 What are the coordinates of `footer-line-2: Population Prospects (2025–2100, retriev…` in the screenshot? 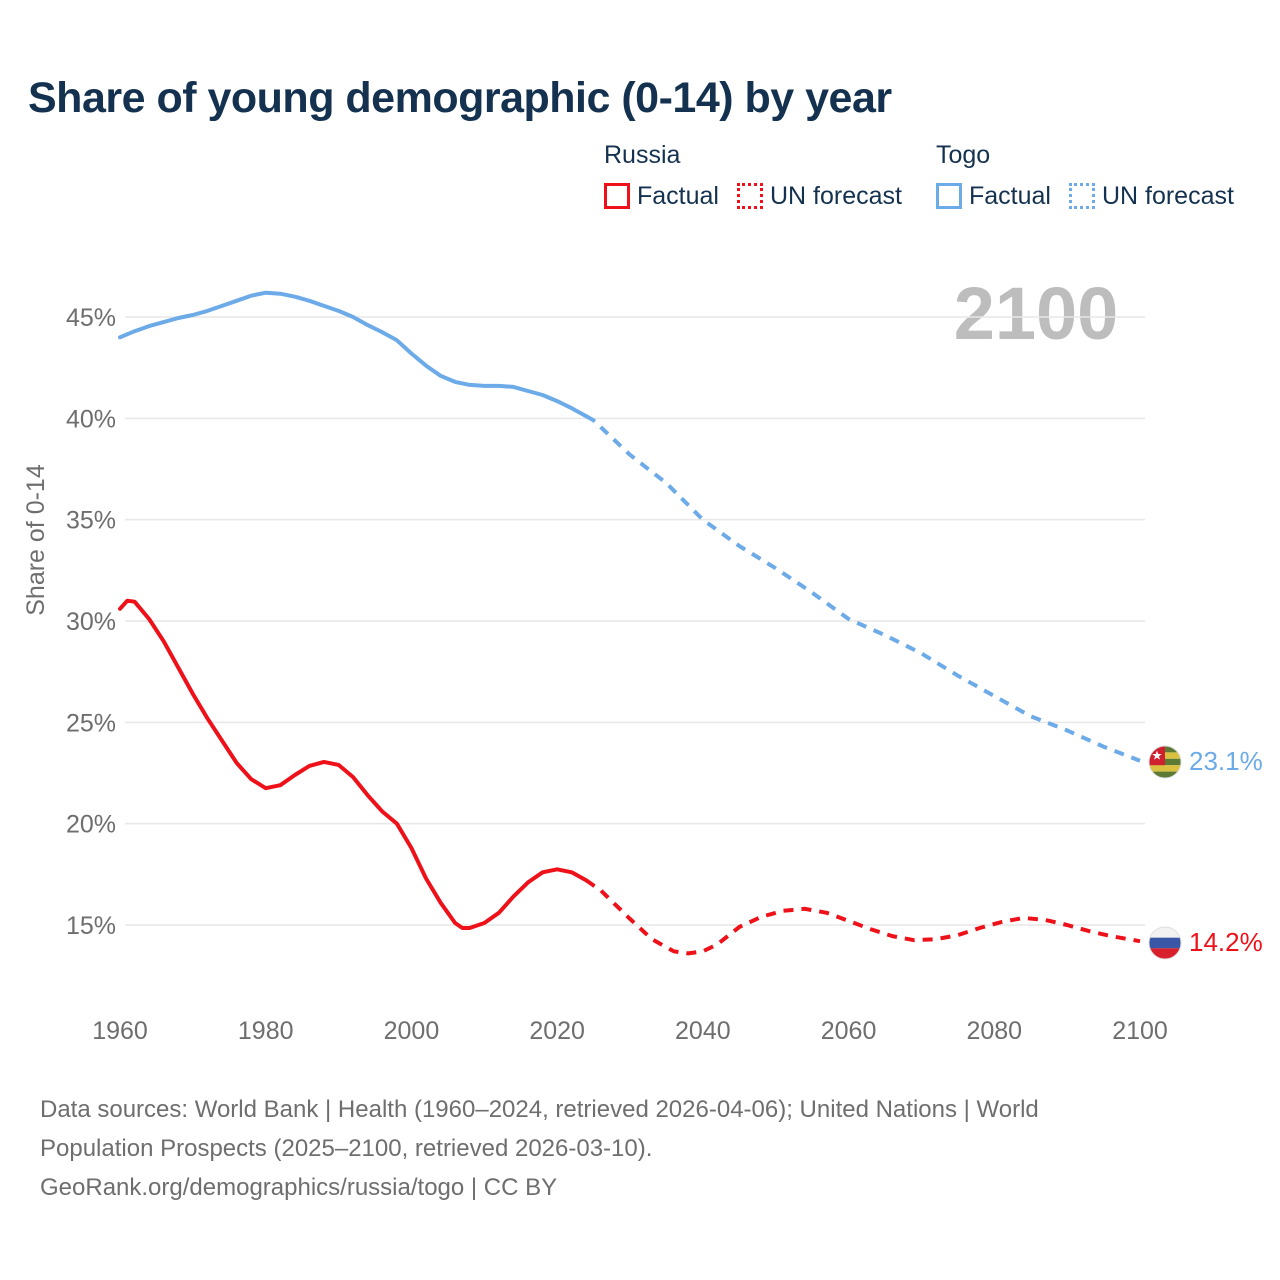 It's located at (346, 1148).